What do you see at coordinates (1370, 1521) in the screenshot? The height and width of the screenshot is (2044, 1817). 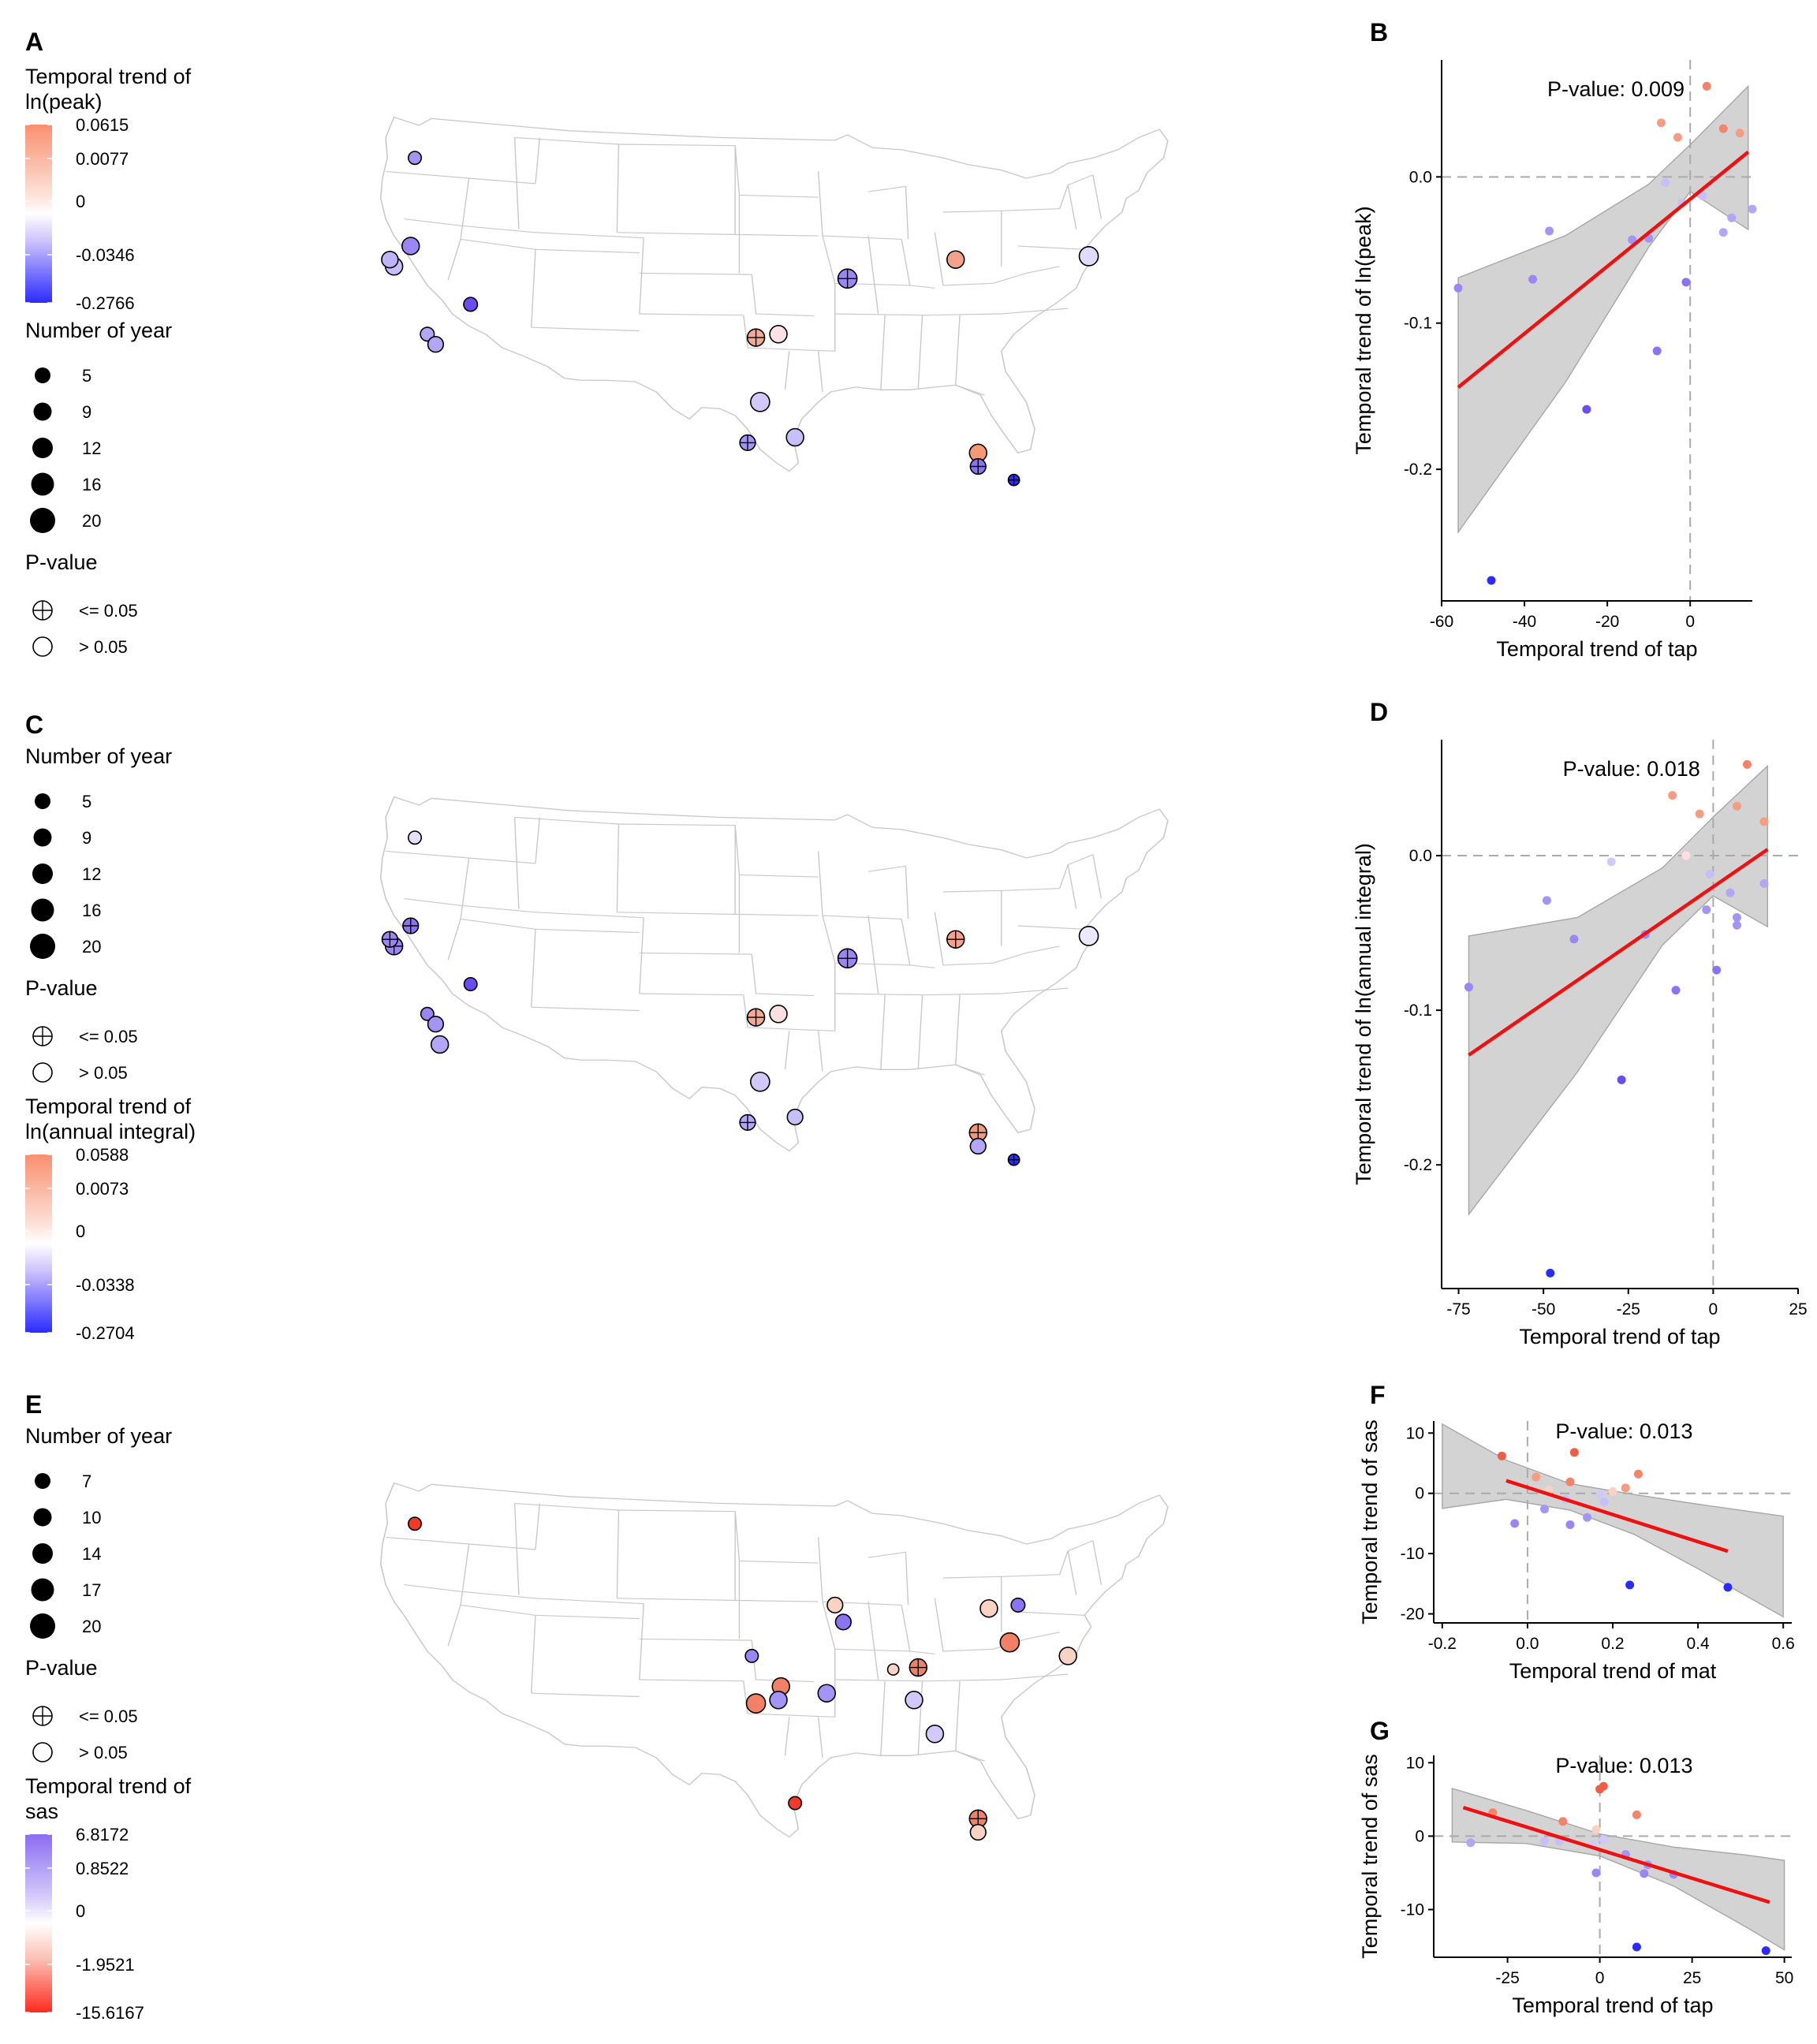 I see `y-axis-label: Temporal trend of sas` at bounding box center [1370, 1521].